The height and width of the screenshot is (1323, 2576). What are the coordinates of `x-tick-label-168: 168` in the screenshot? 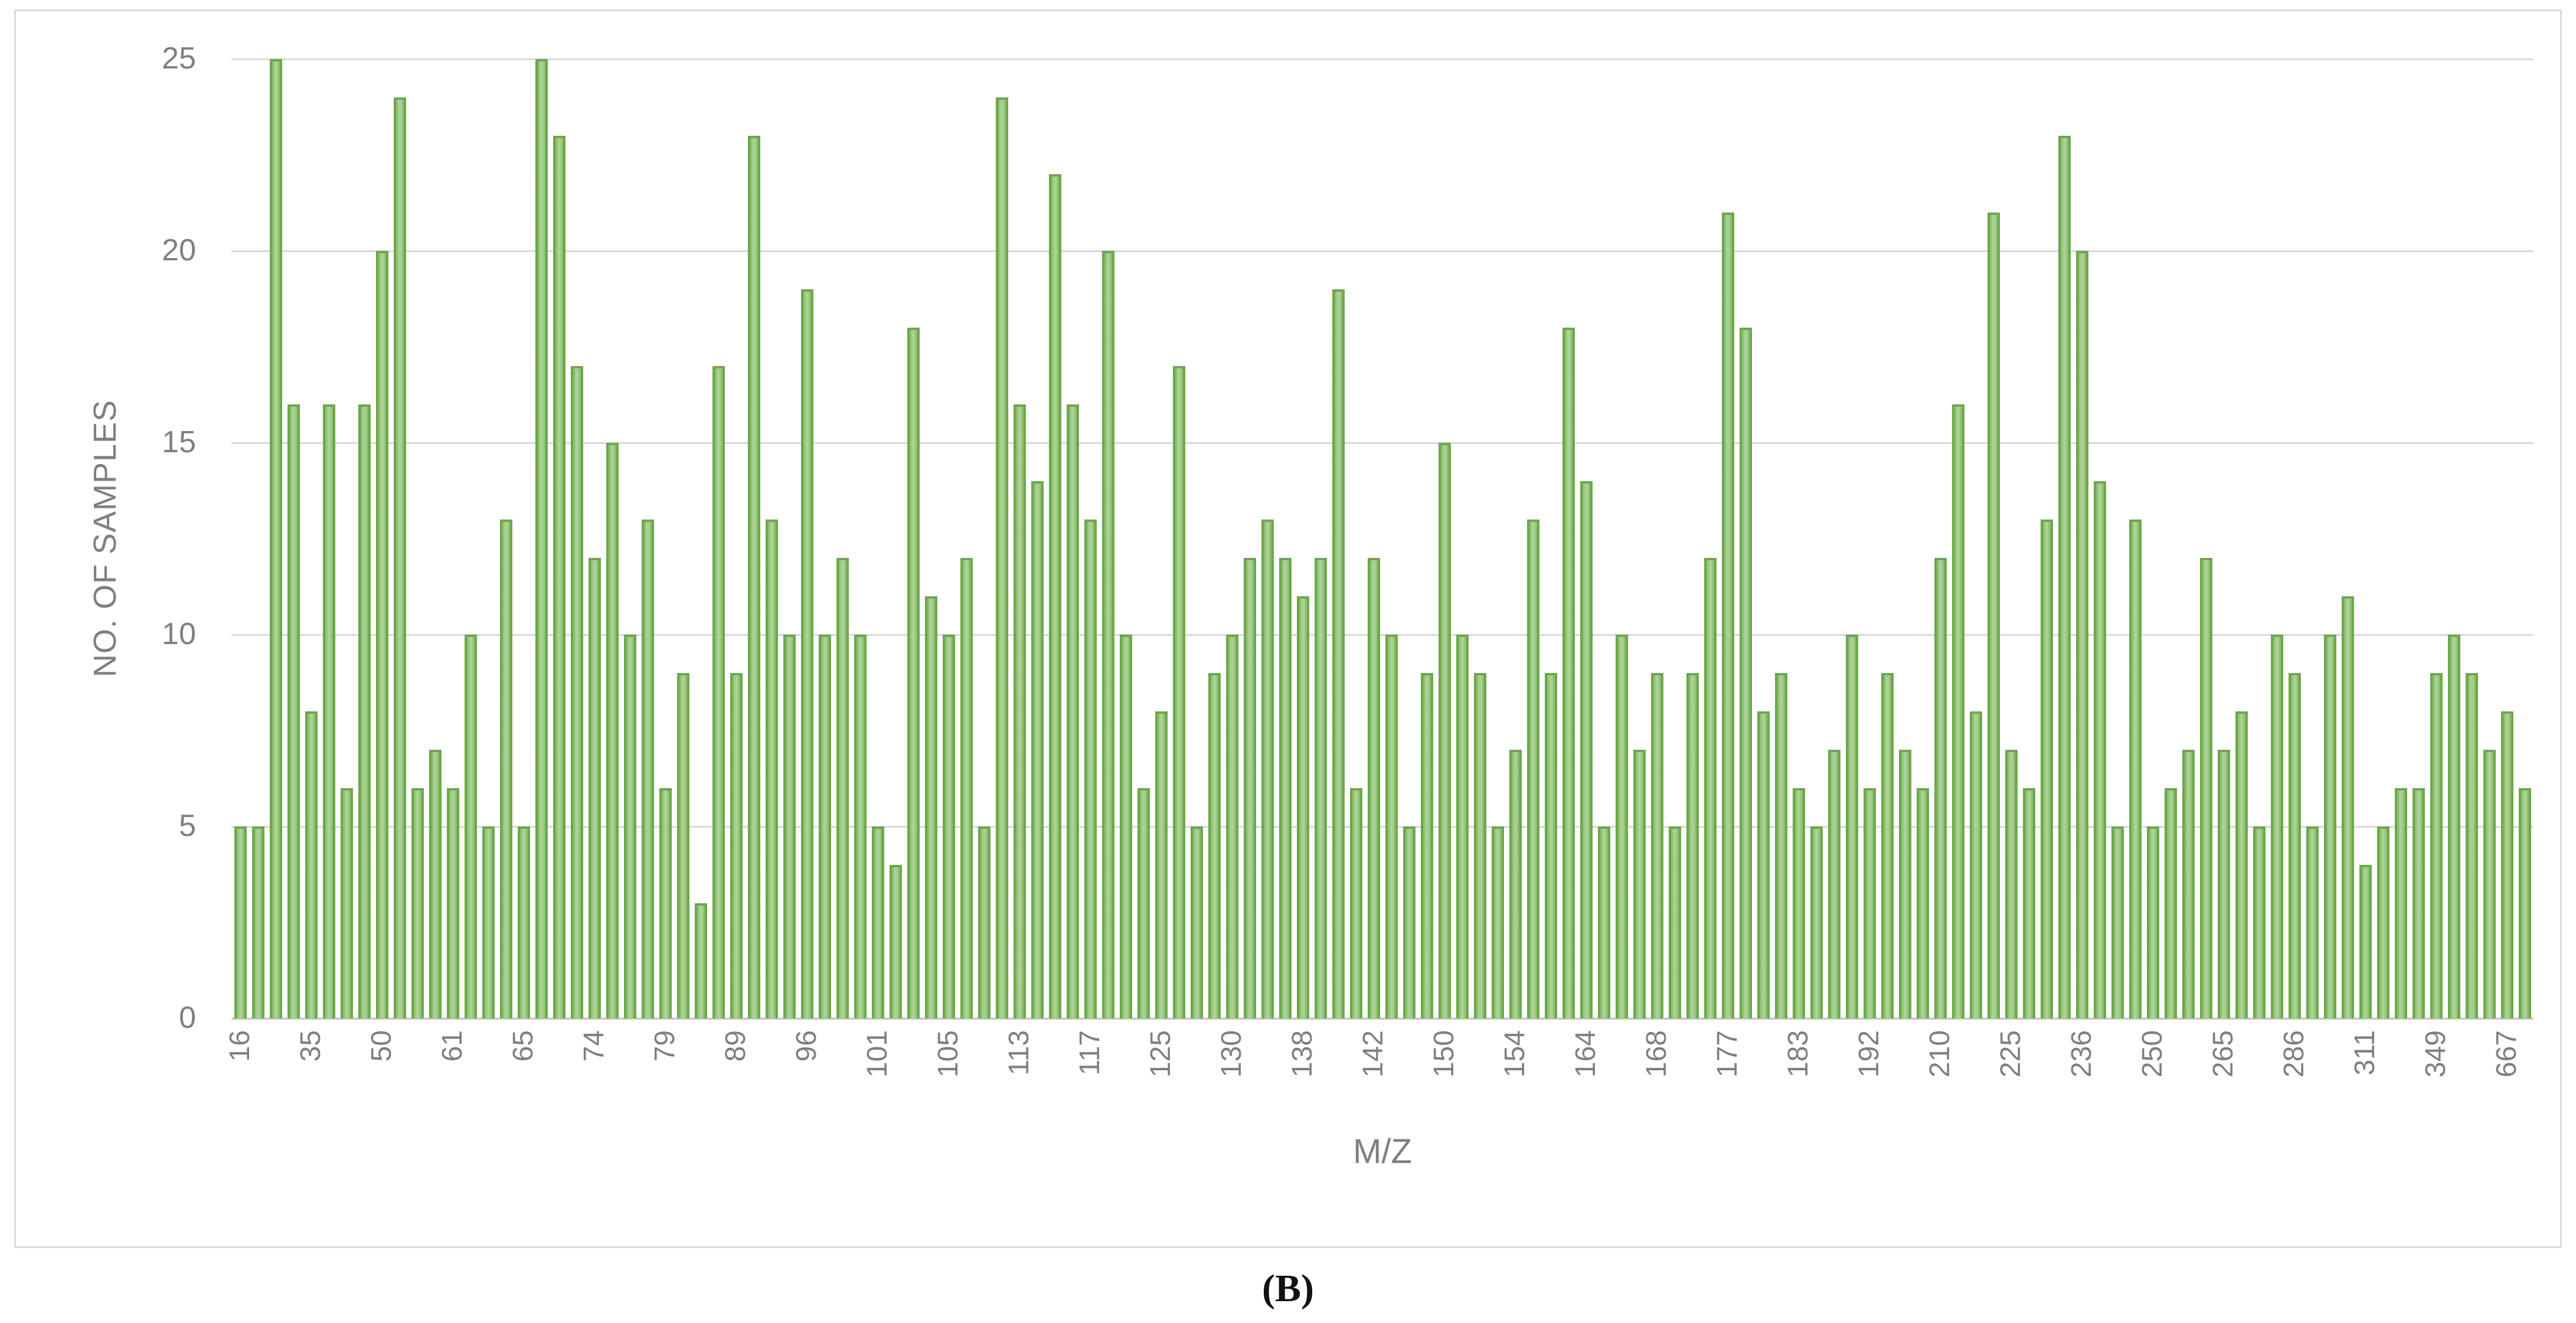 It's located at (1656, 1054).